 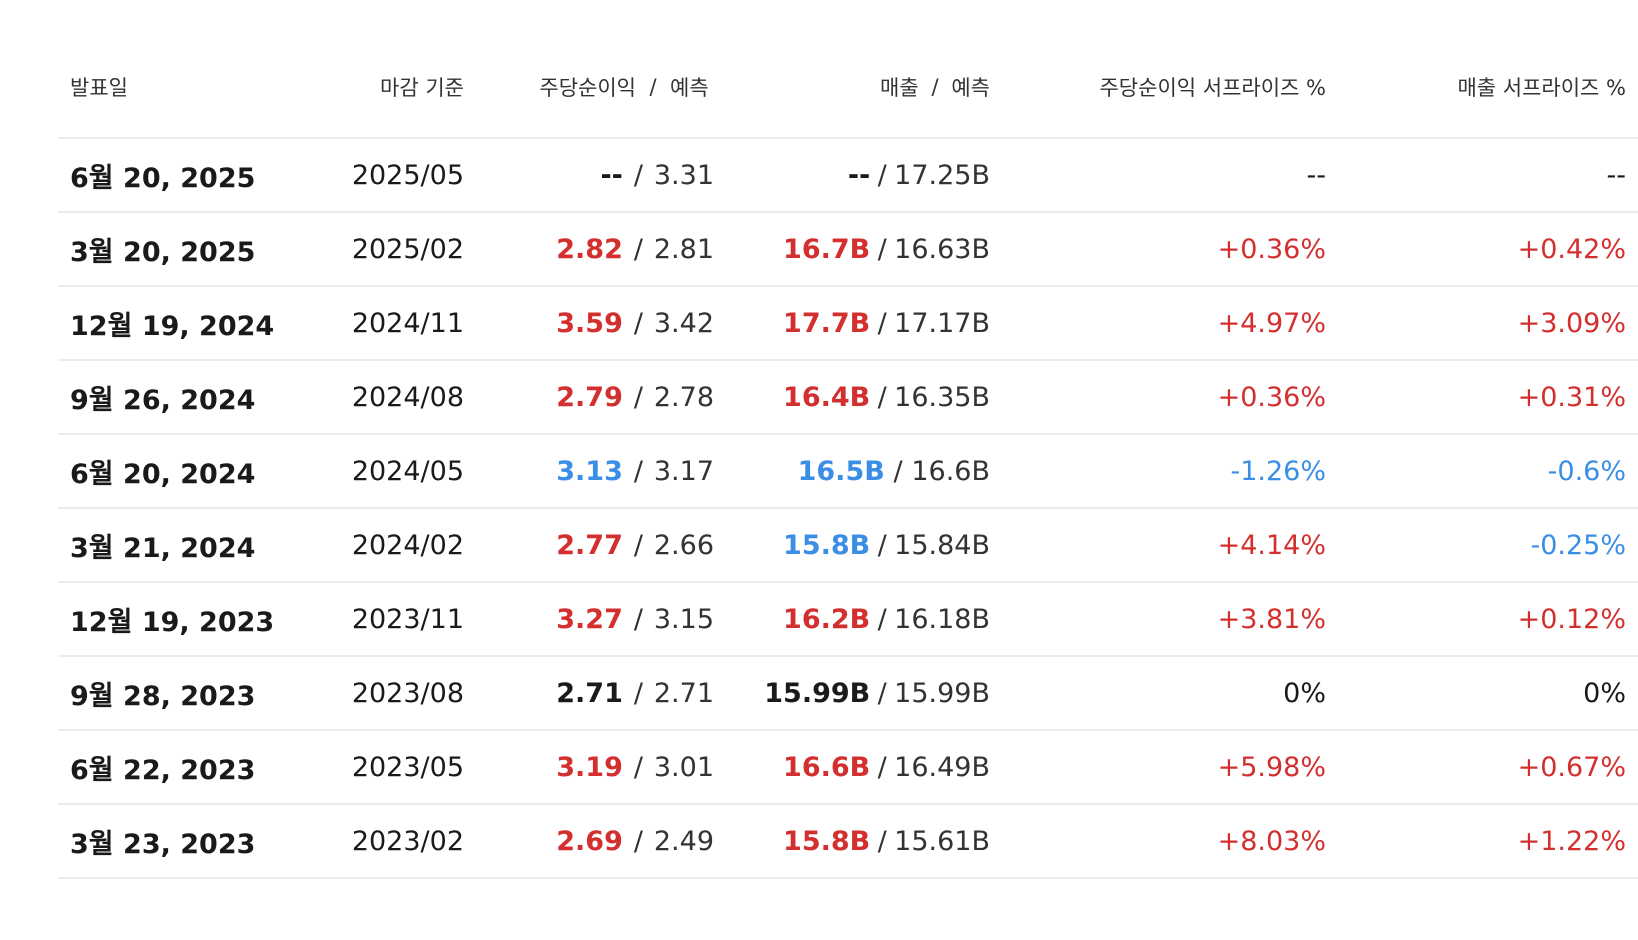 I want to click on revenue-forecast: 16.6B, so click(x=950, y=471).